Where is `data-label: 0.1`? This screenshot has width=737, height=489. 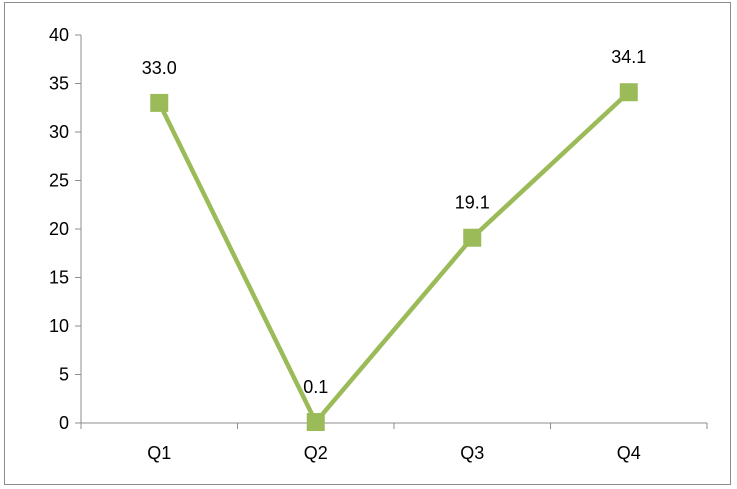 data-label: 0.1 is located at coordinates (315, 387).